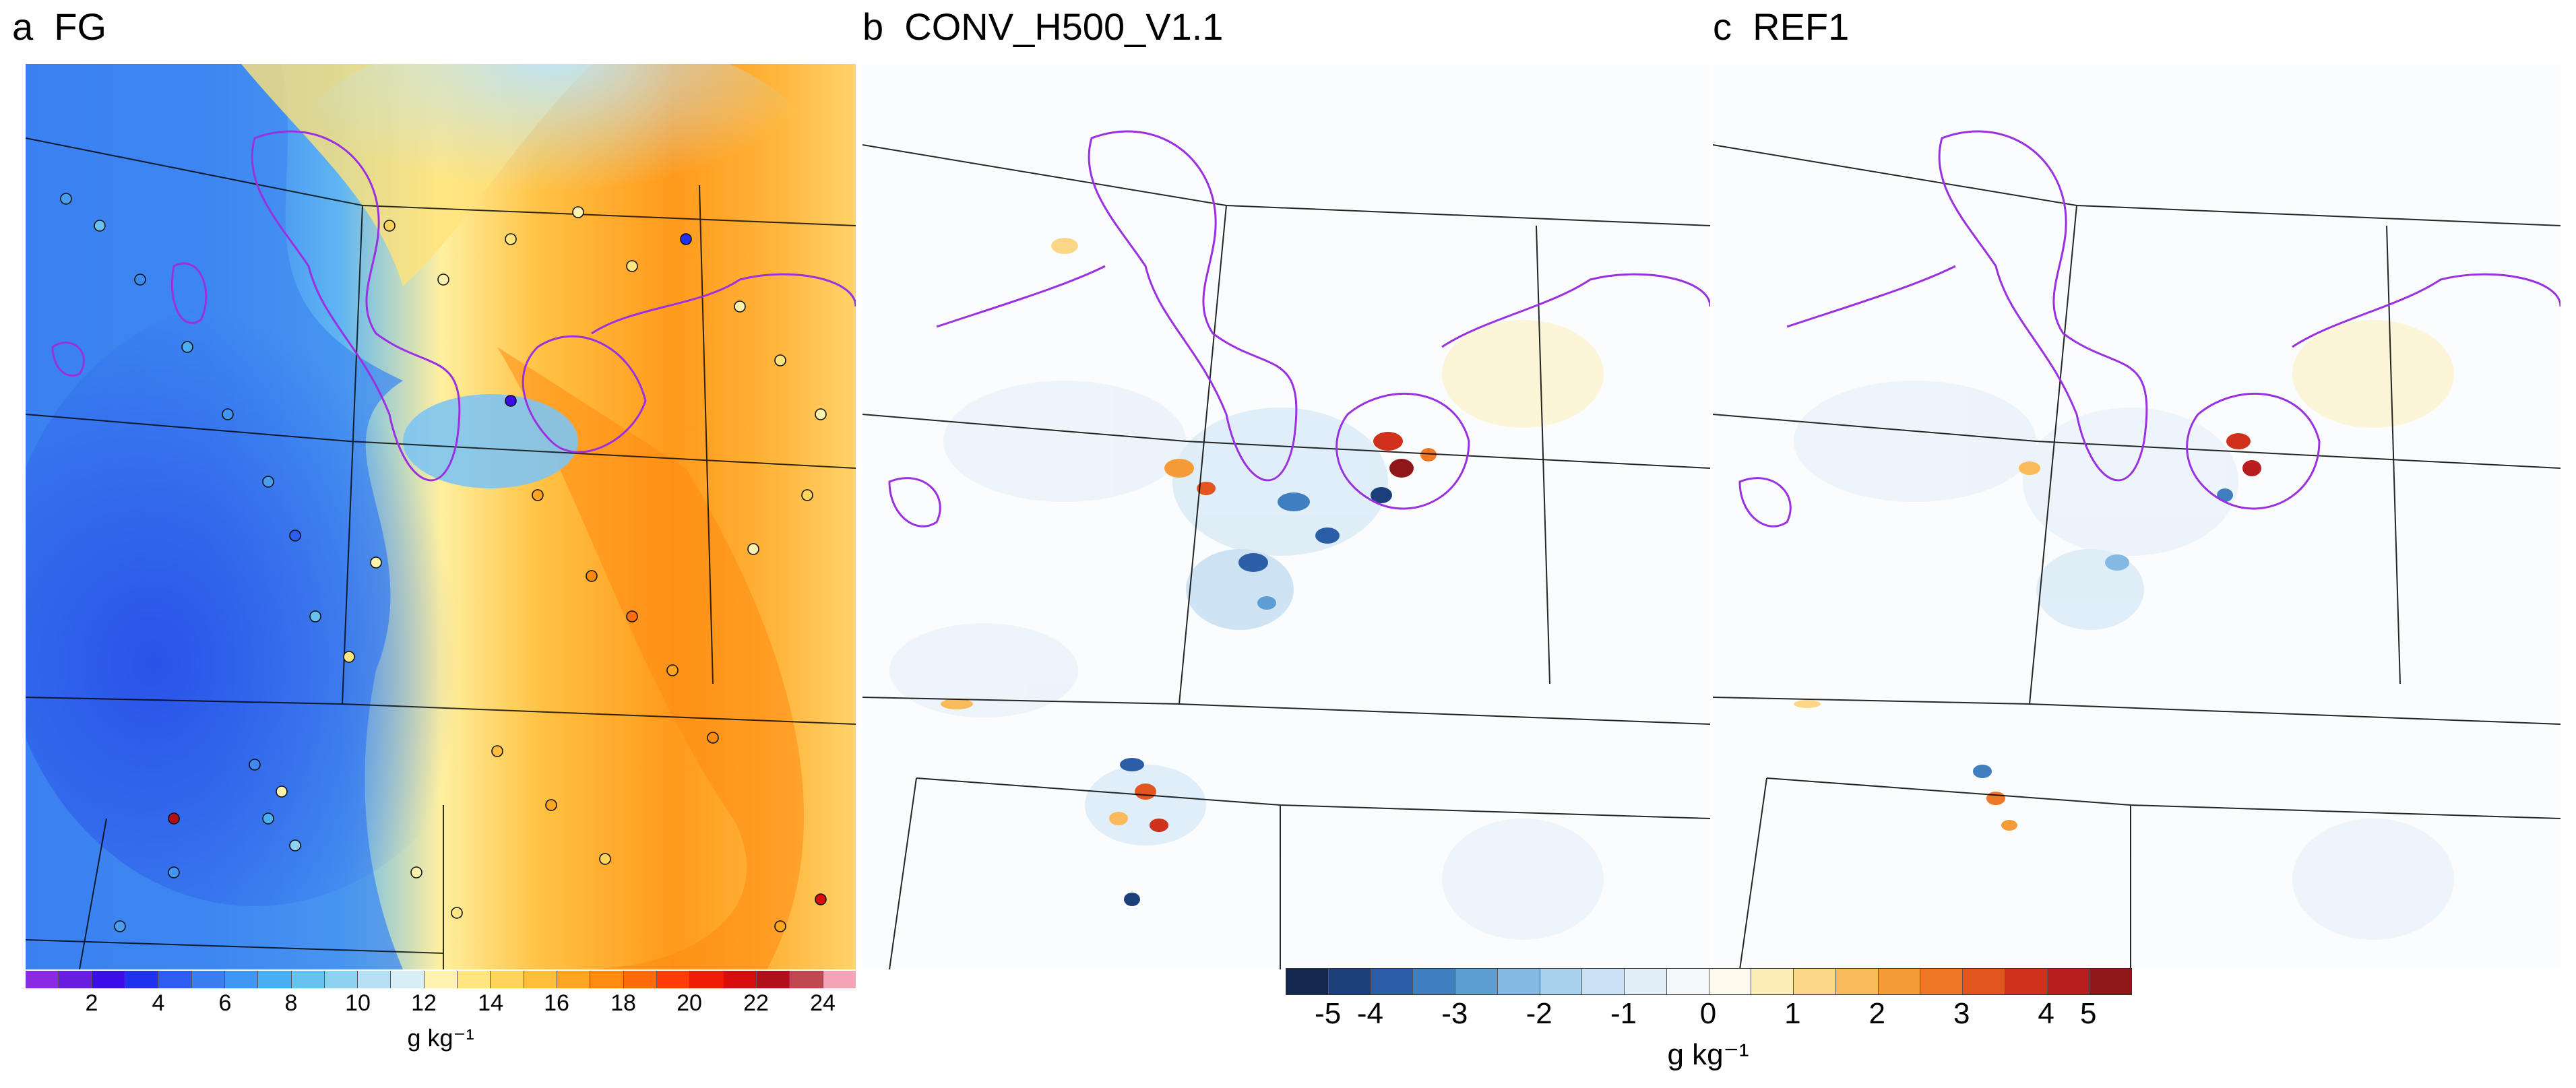 The width and height of the screenshot is (2576, 1088). I want to click on diff-colorbar-tick-labels: -5 -4 -3 -2 -1 0 0 1 2 3 4 5, so click(1708, 1015).